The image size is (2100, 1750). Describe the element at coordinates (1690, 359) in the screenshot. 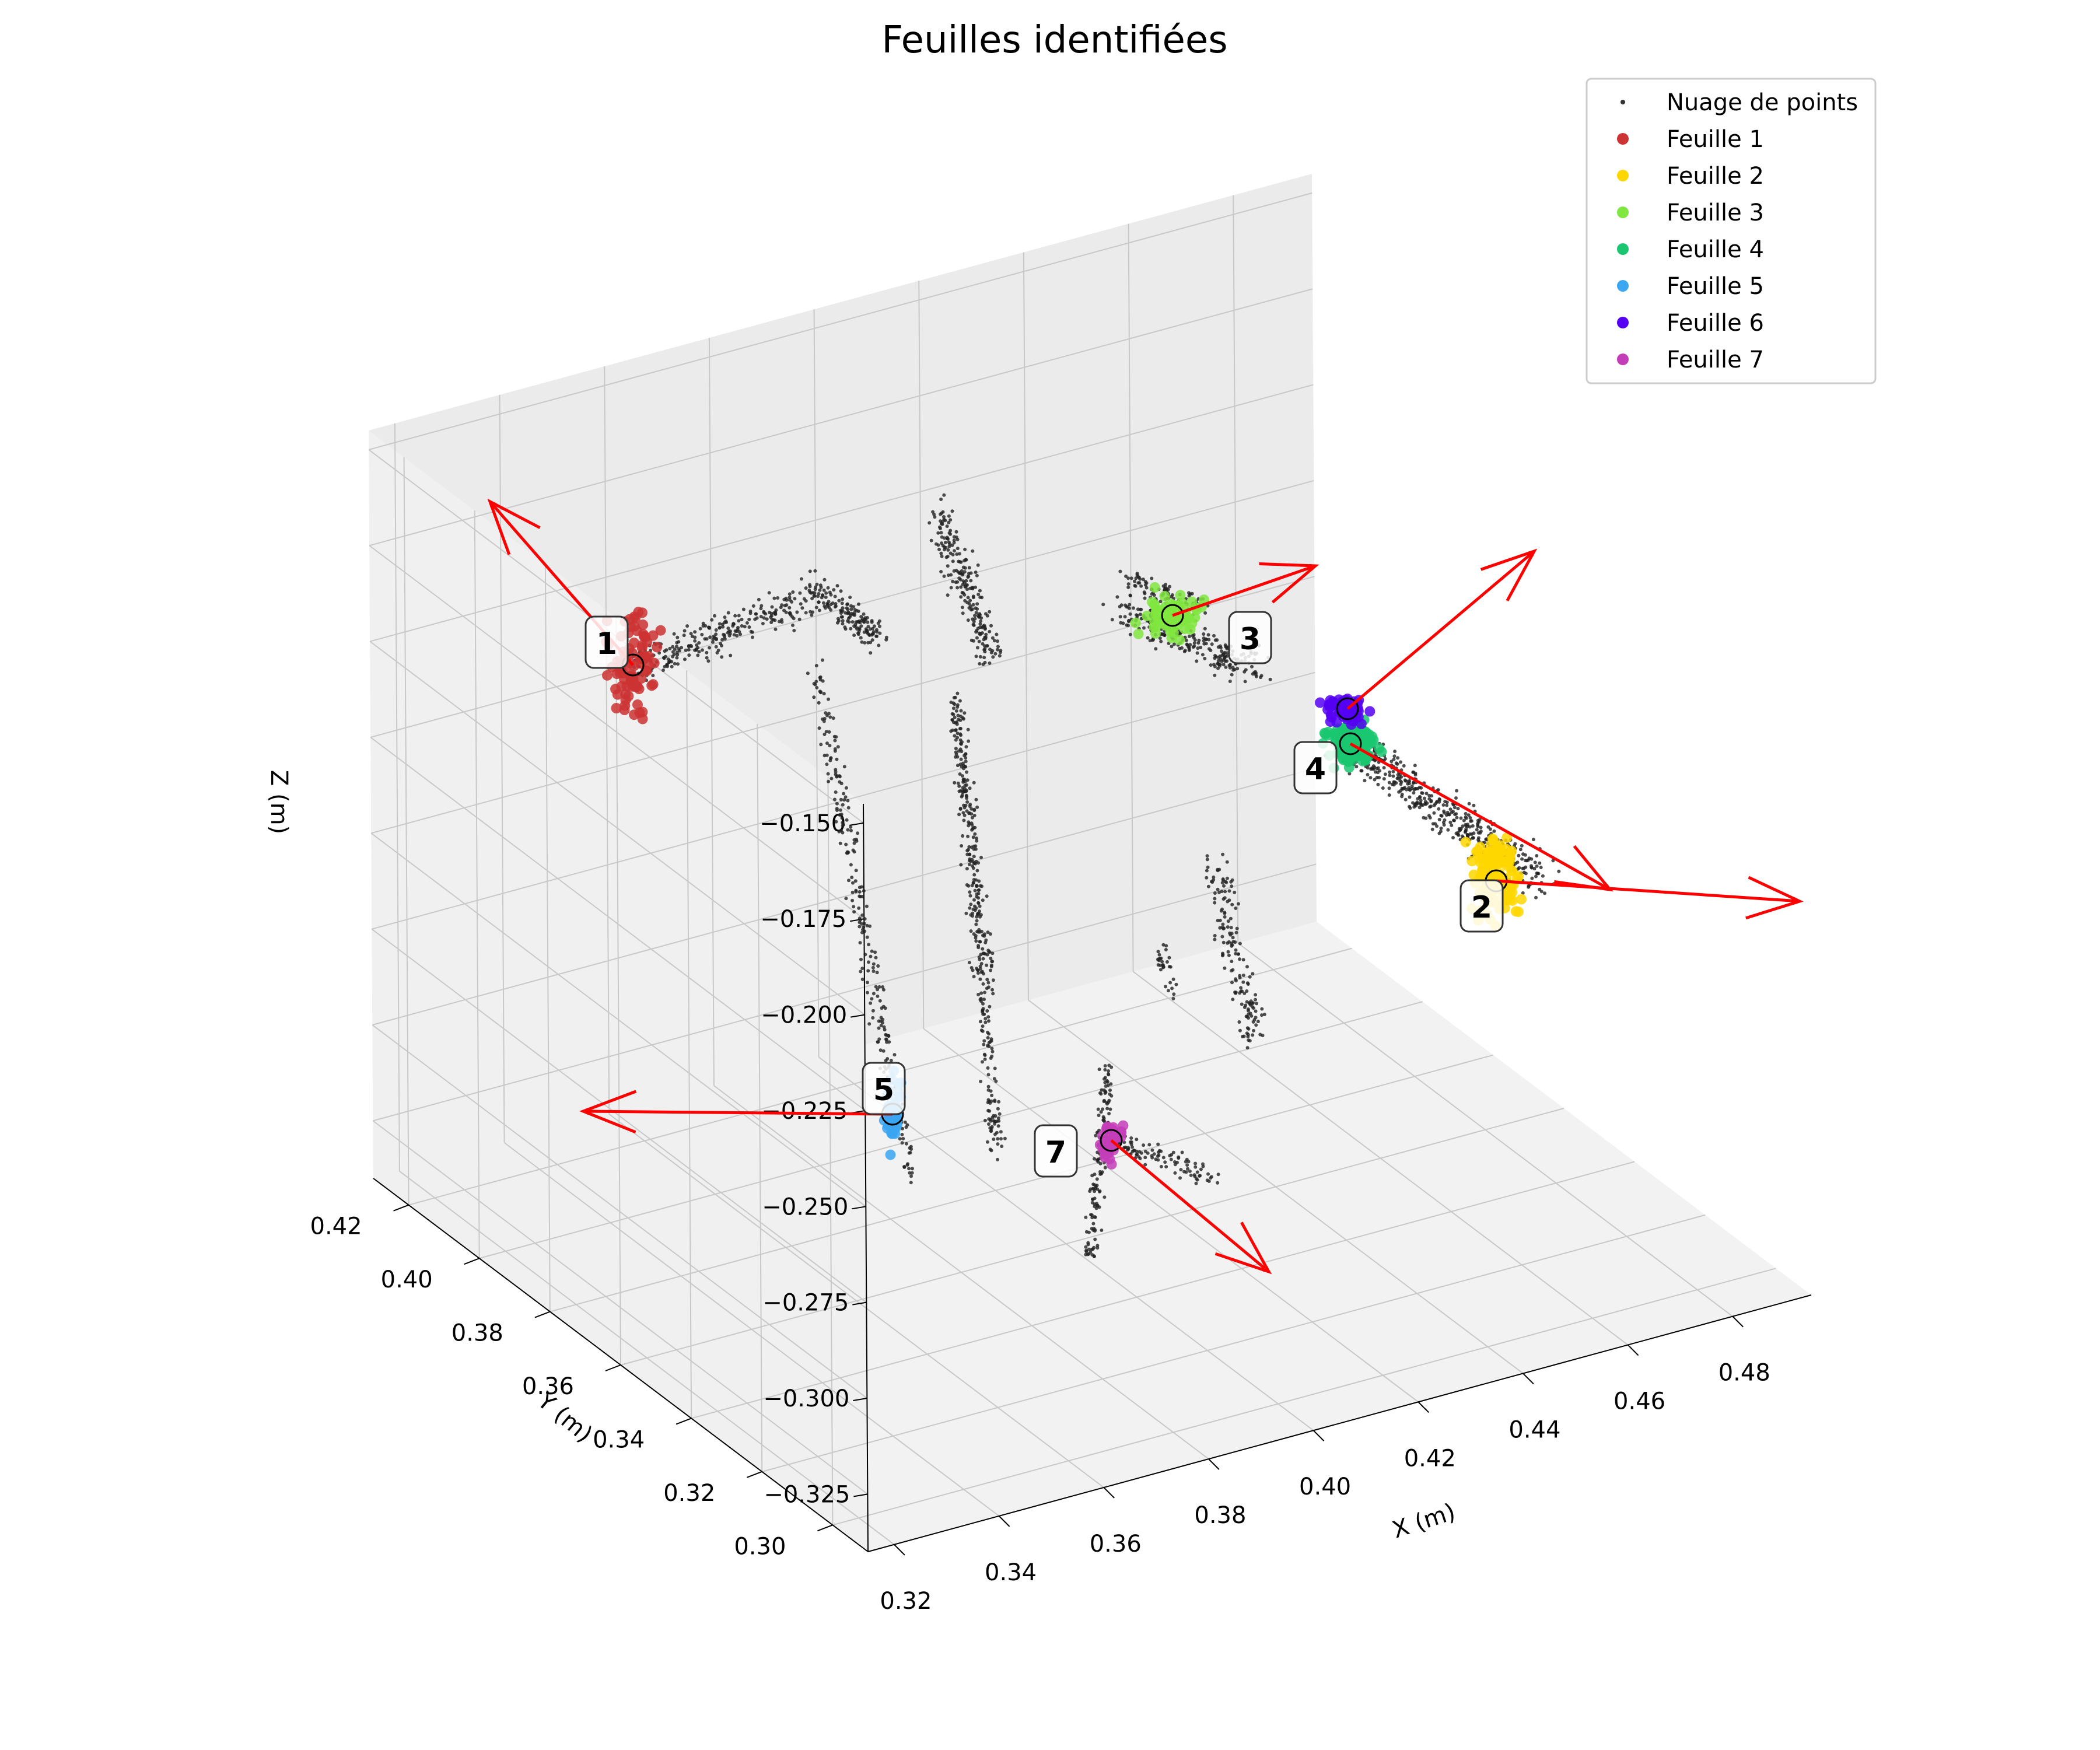

I see `legend-entry: Feuille 7` at that location.